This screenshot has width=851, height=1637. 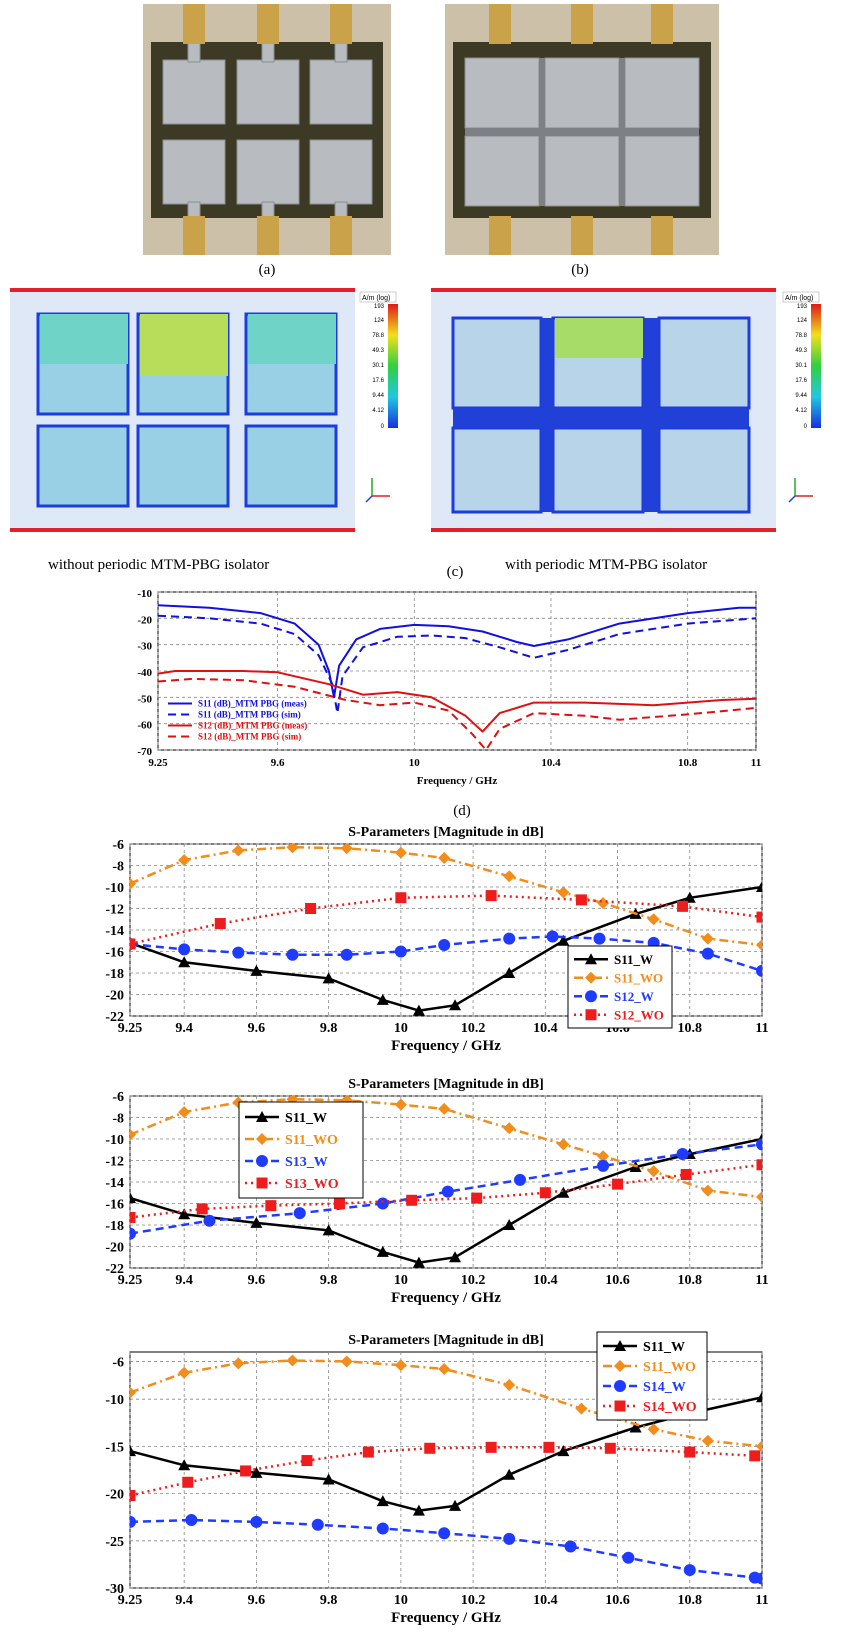 I want to click on legend-label: S13_WO, so click(x=312, y=1184).